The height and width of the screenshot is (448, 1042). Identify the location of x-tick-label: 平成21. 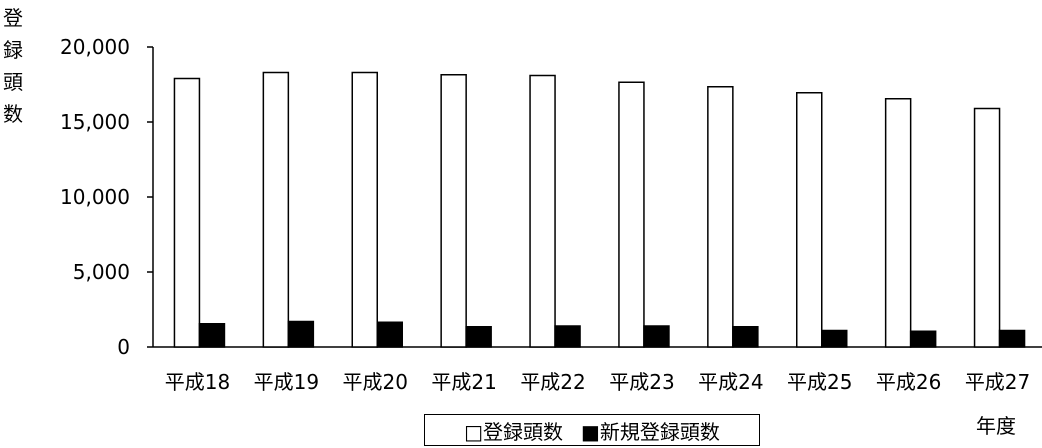
(463, 382).